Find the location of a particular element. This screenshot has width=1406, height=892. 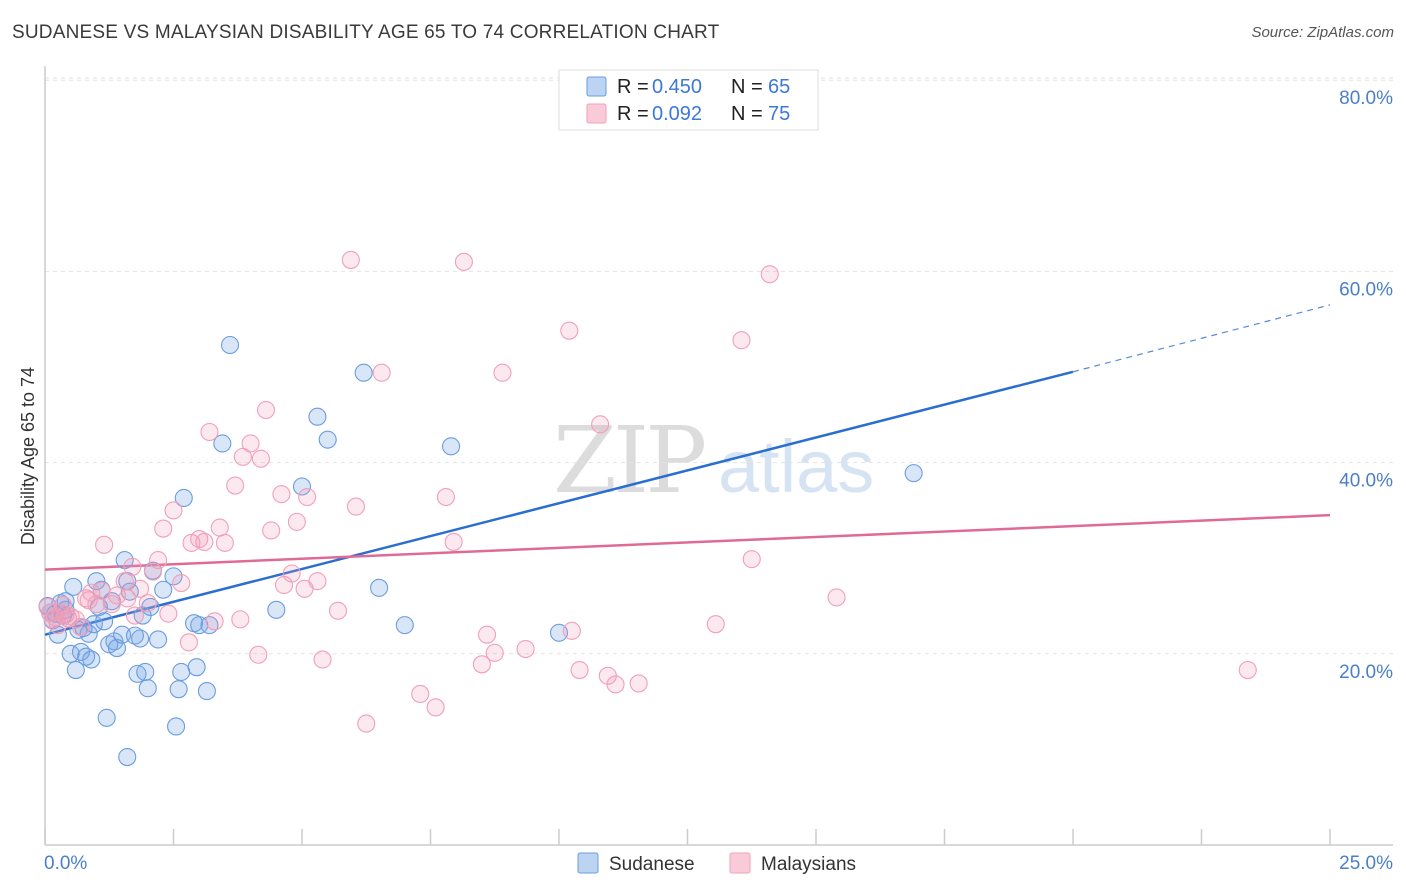

bottom-legend-label-sudanese: Sudanese is located at coordinates (652, 864).